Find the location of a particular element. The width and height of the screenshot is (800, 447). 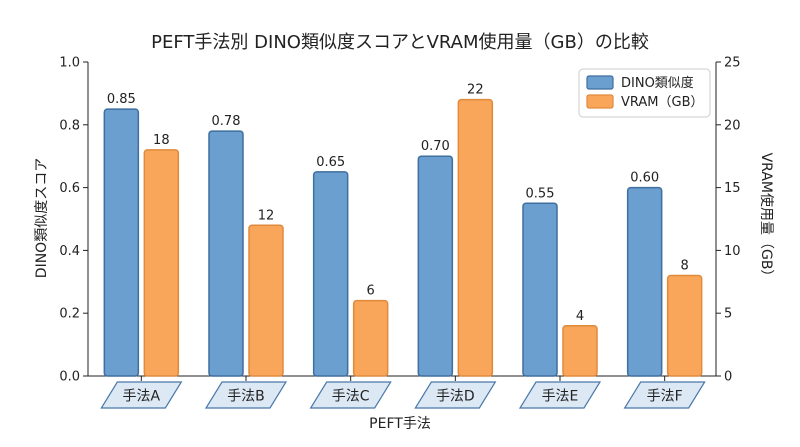

x-tick-label: 手法B is located at coordinates (246, 397).